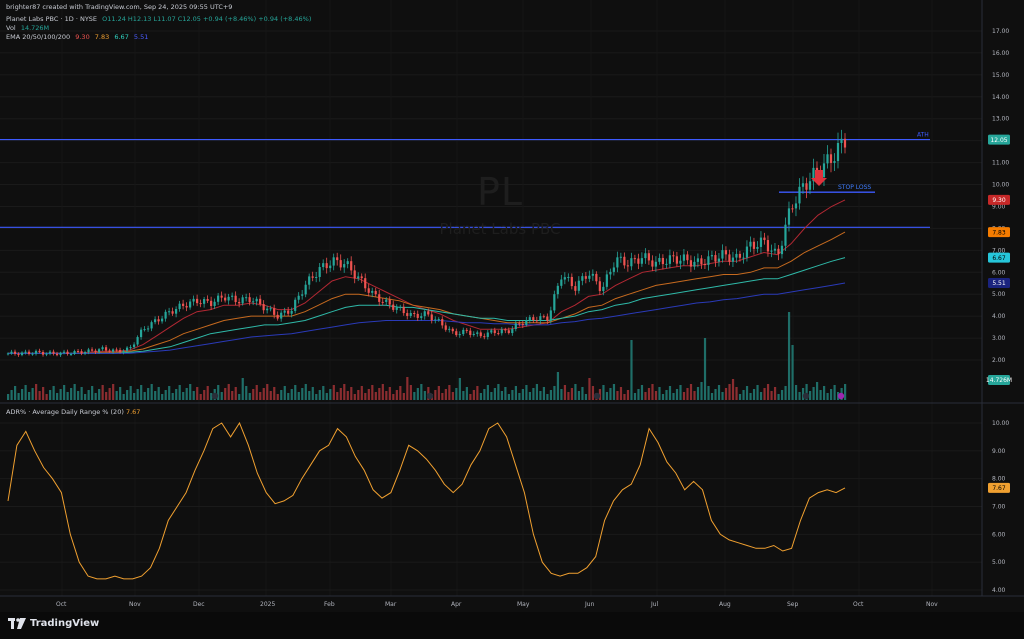 The width and height of the screenshot is (1024, 639). Describe the element at coordinates (35, 28) in the screenshot. I see `volume-legend-value: 14.726M` at that location.